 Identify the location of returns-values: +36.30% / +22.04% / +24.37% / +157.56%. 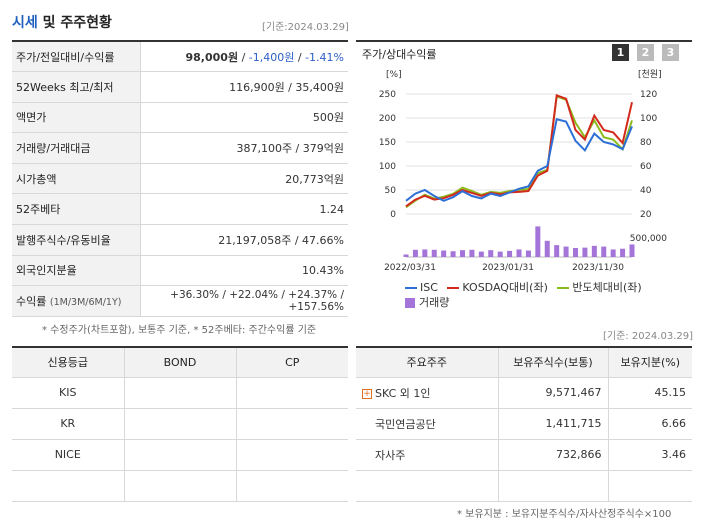
(244, 301).